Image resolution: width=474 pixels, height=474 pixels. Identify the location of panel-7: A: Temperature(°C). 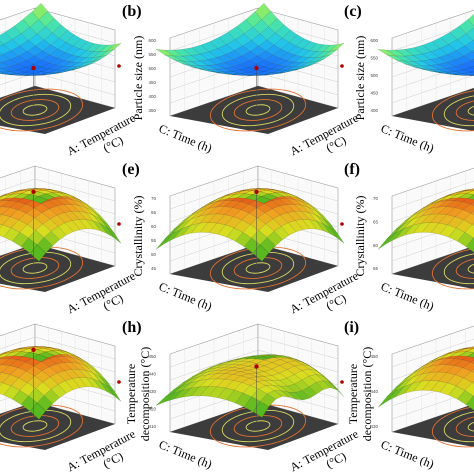
(69, 398).